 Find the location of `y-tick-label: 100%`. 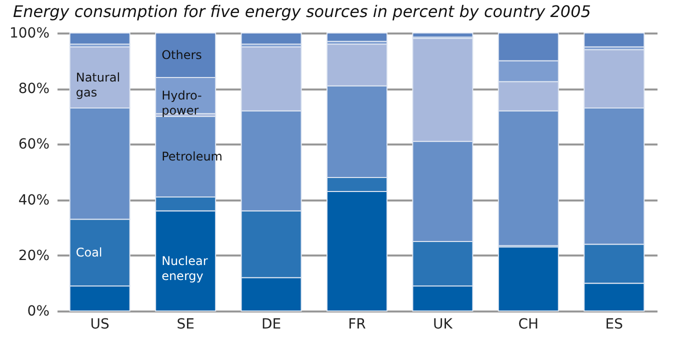

y-tick-label: 100% is located at coordinates (29, 34).